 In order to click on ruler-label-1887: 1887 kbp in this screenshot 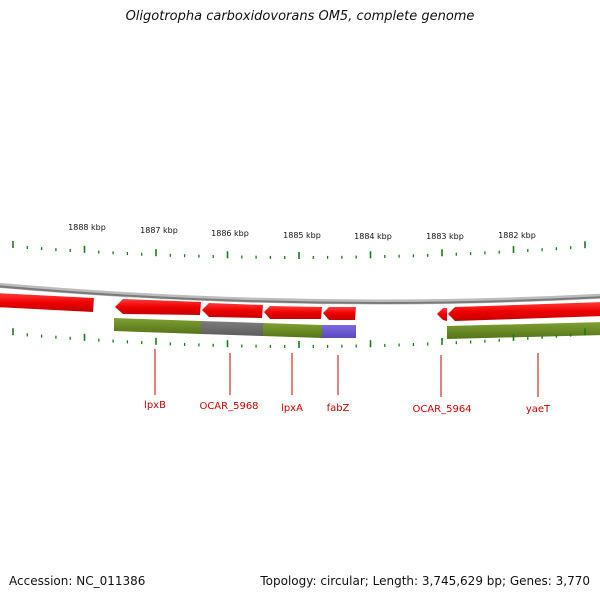, I will do `click(159, 230)`.